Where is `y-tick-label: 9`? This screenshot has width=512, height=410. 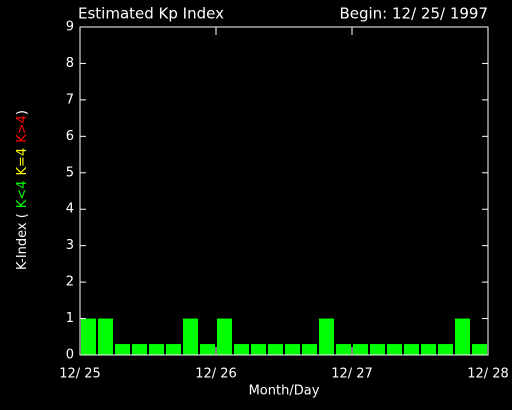 y-tick-label: 9 is located at coordinates (70, 27).